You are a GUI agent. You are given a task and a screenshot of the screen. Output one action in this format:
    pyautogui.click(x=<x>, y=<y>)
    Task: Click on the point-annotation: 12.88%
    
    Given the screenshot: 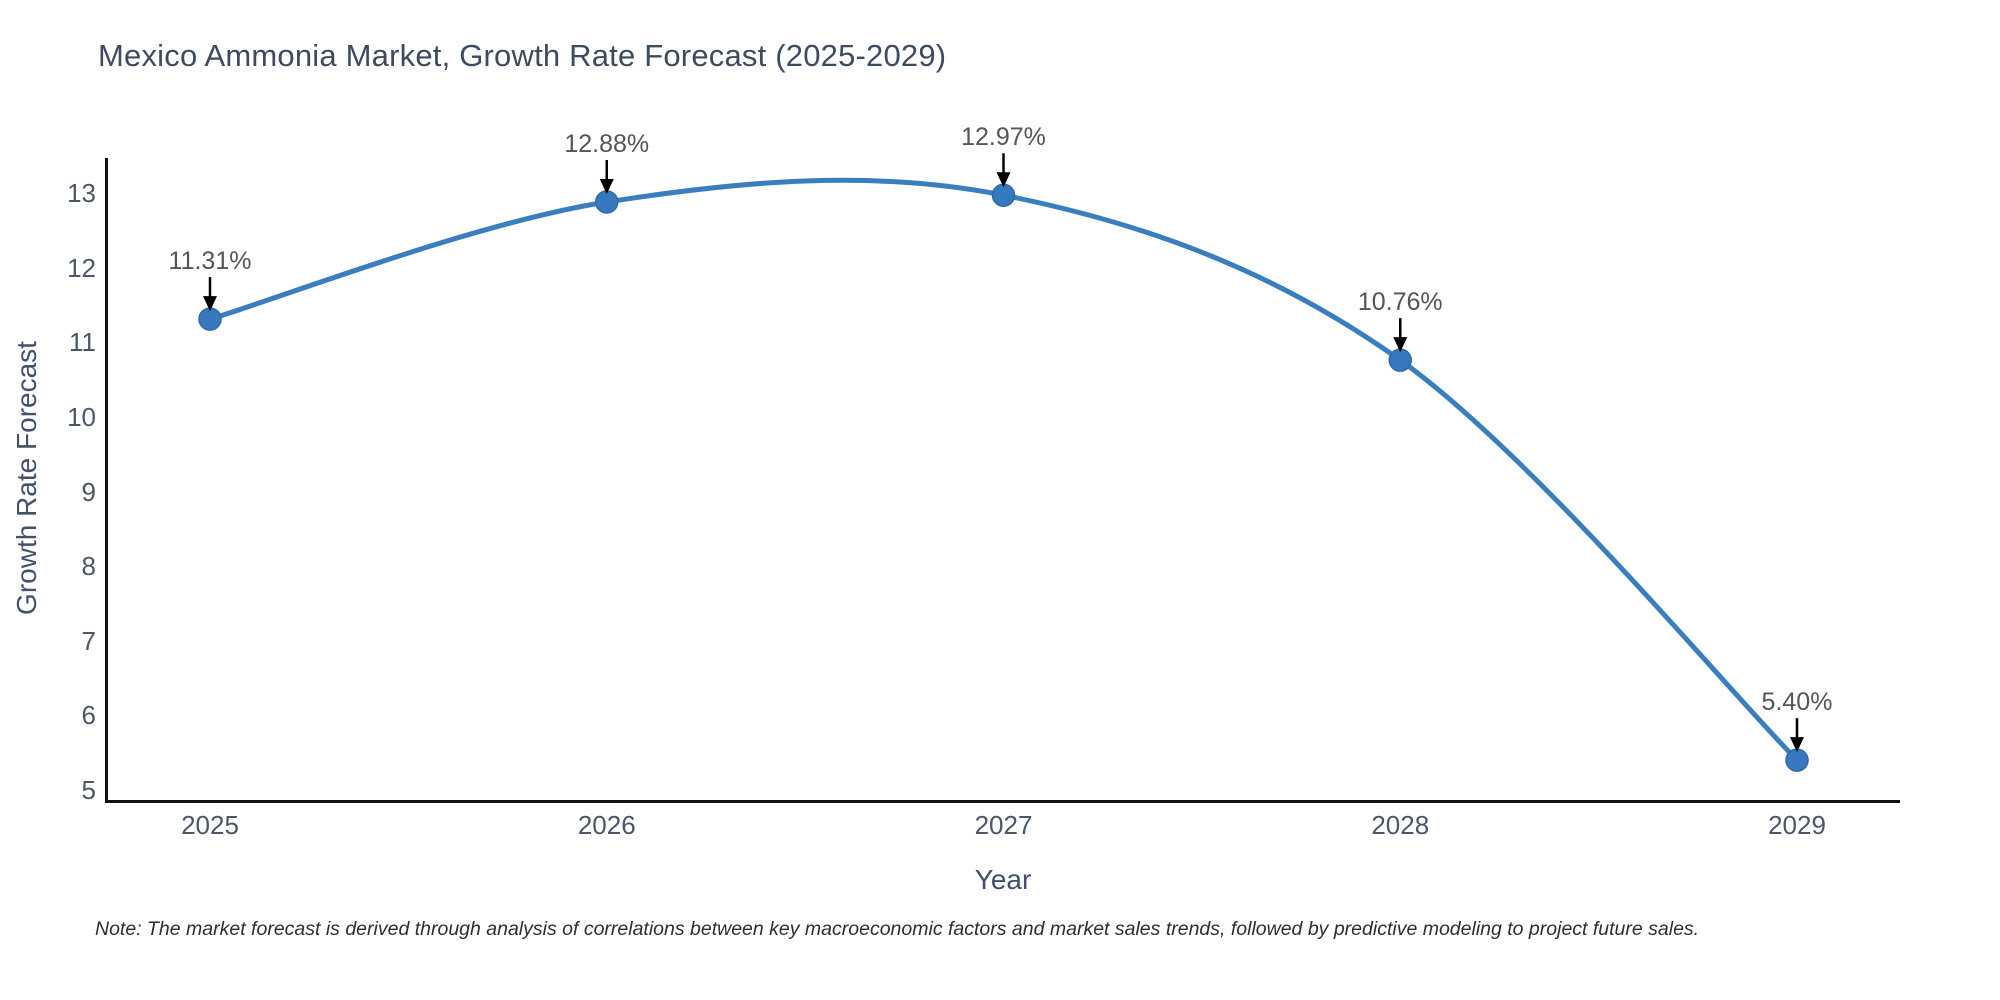 What is the action you would take?
    pyautogui.click(x=607, y=143)
    